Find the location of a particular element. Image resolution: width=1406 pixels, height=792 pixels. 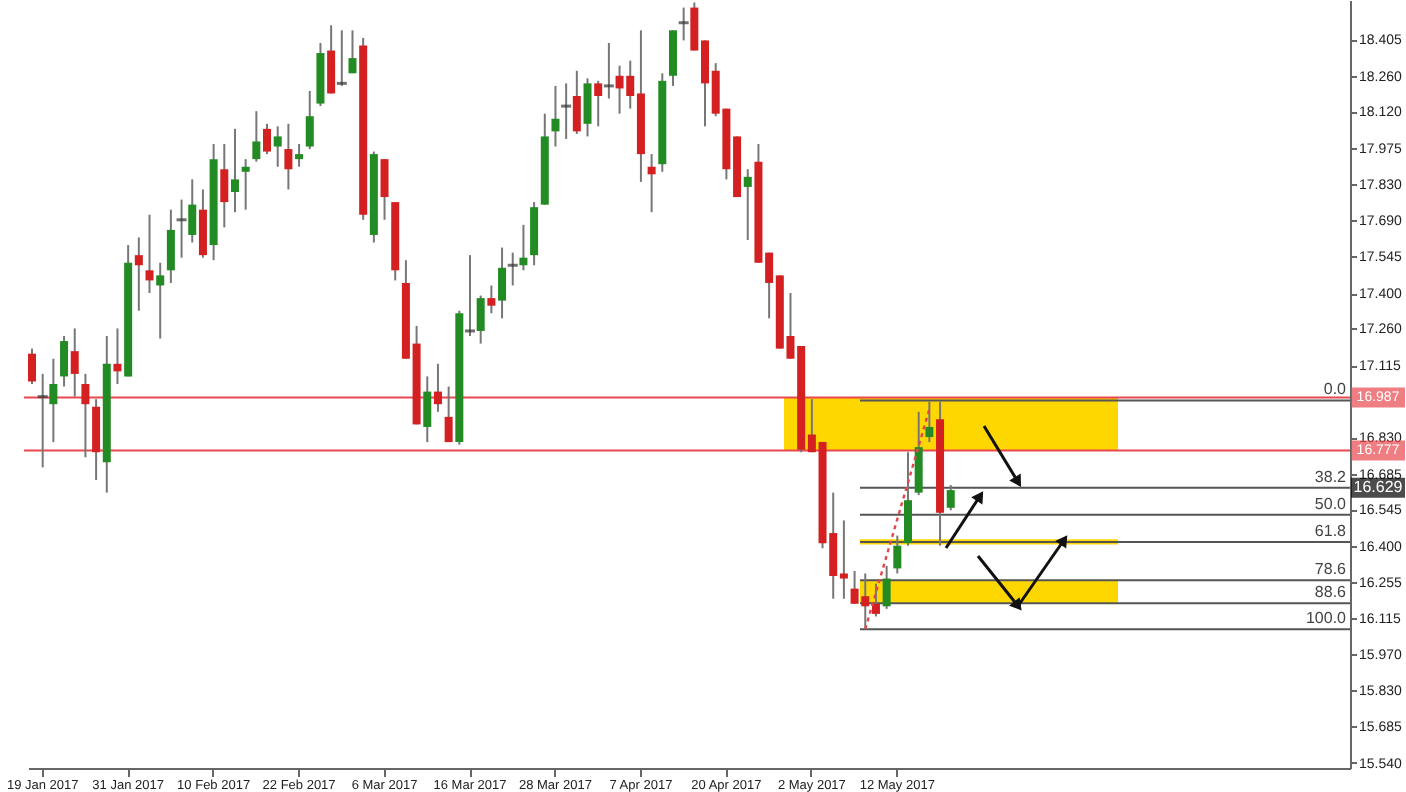

annotation: 88.6 is located at coordinates (1331, 592).